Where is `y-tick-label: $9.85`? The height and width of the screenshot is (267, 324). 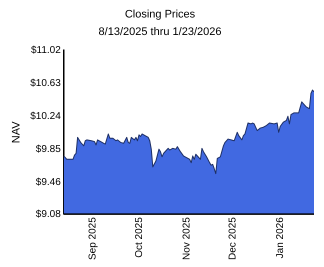 y-tick-label: $9.85 is located at coordinates (49, 149).